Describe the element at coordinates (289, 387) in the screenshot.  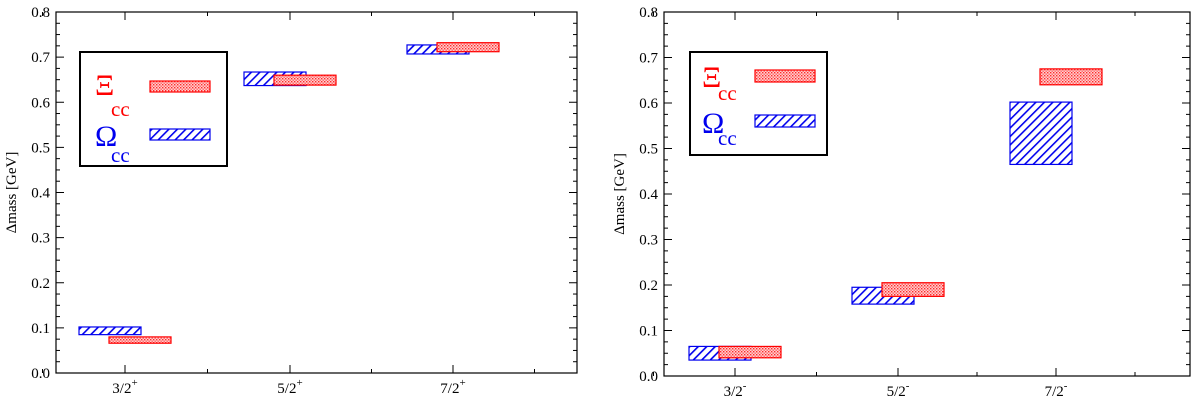
I see `x-tick-label: 5/2+` at that location.